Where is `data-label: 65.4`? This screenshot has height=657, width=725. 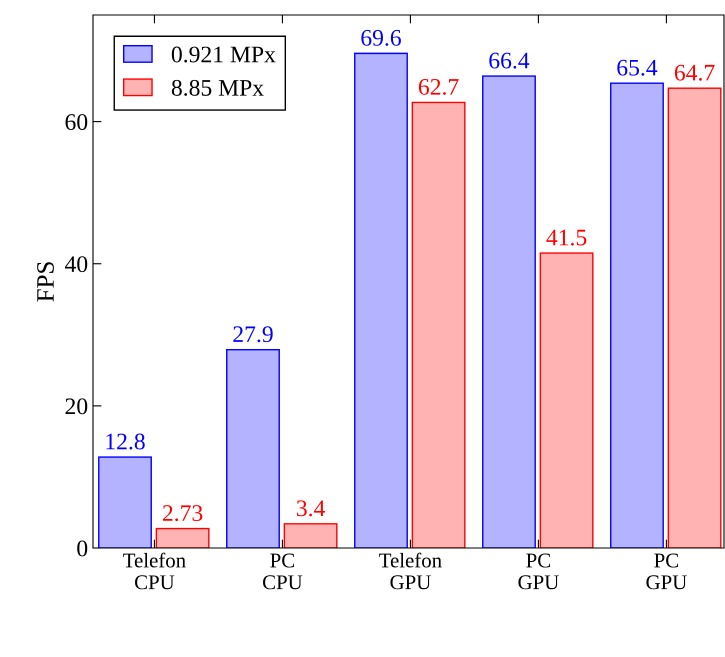 data-label: 65.4 is located at coordinates (637, 68).